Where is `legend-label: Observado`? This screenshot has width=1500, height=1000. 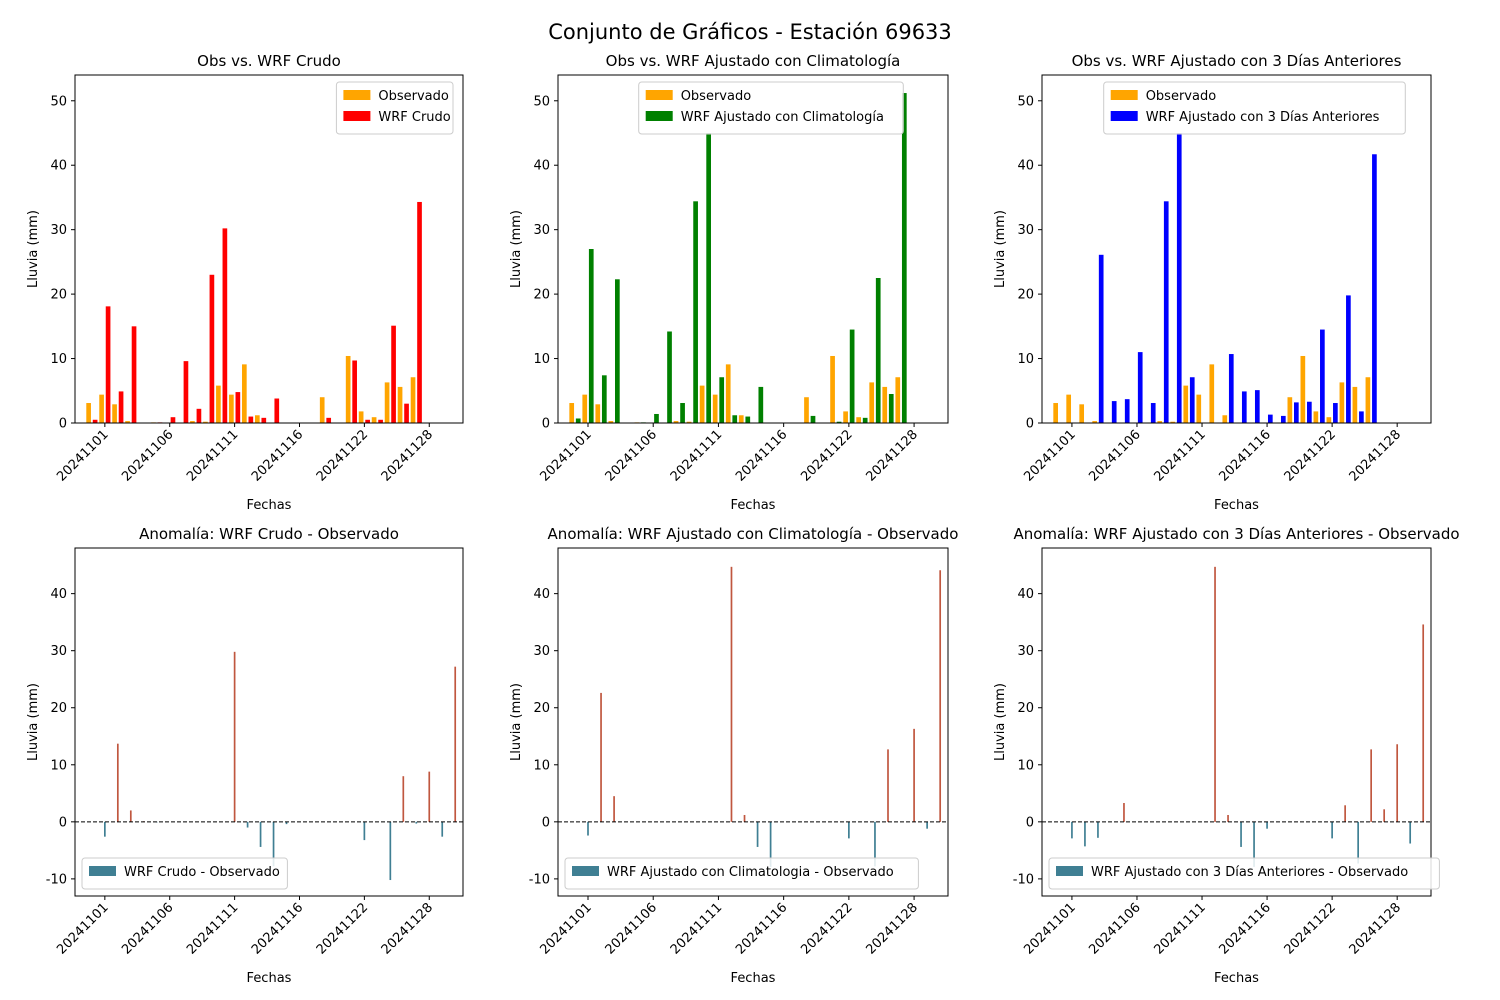 legend-label: Observado is located at coordinates (413, 96).